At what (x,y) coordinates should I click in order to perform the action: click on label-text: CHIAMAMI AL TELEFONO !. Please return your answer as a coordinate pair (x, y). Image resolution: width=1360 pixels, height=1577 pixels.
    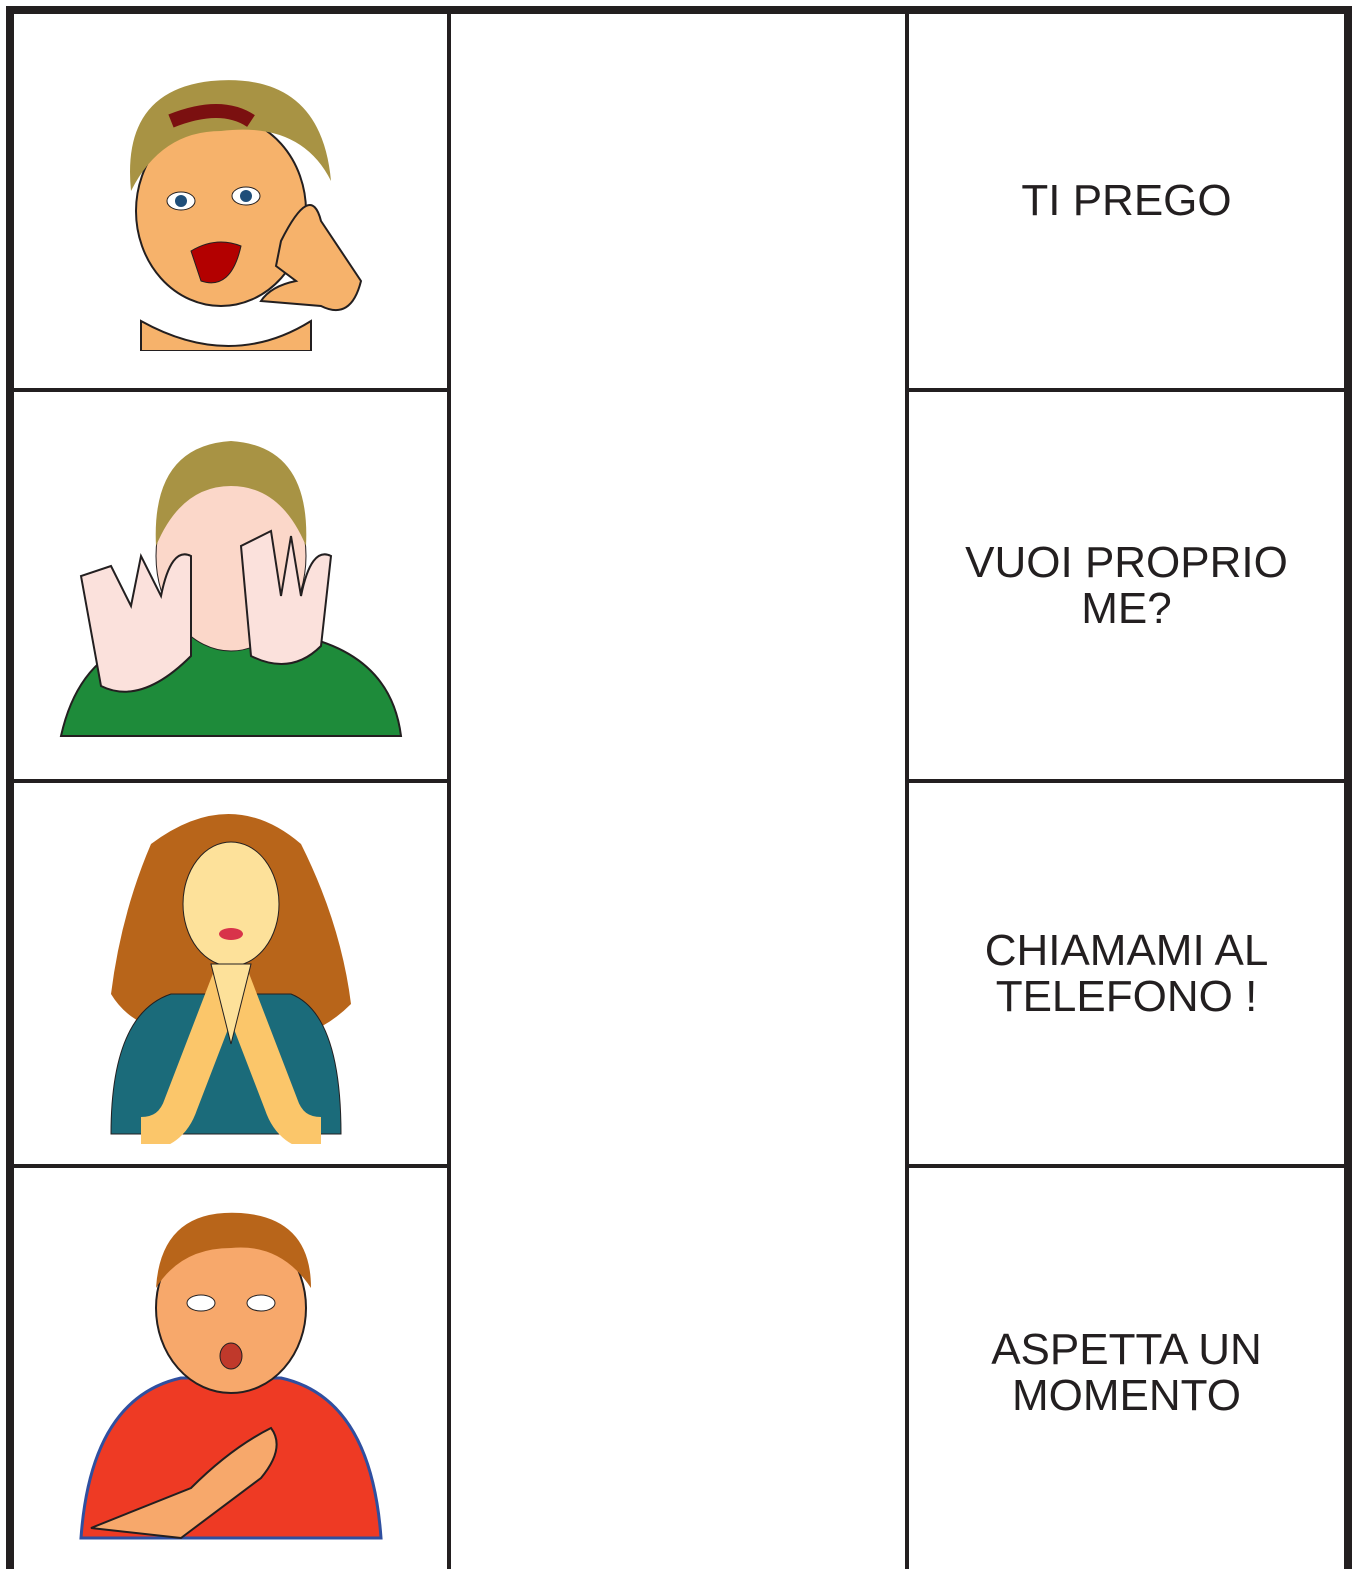
    Looking at the image, I should click on (1126, 973).